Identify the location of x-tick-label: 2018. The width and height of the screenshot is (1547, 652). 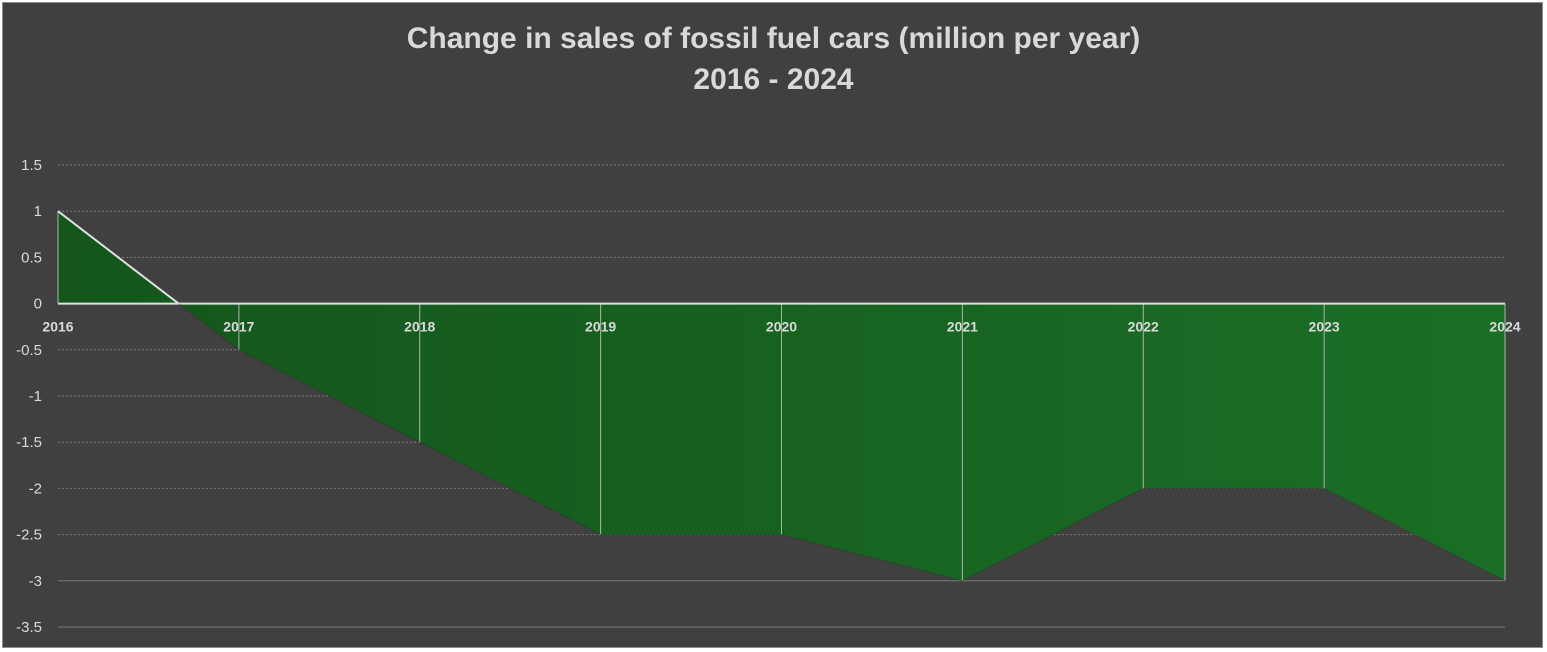
(419, 327).